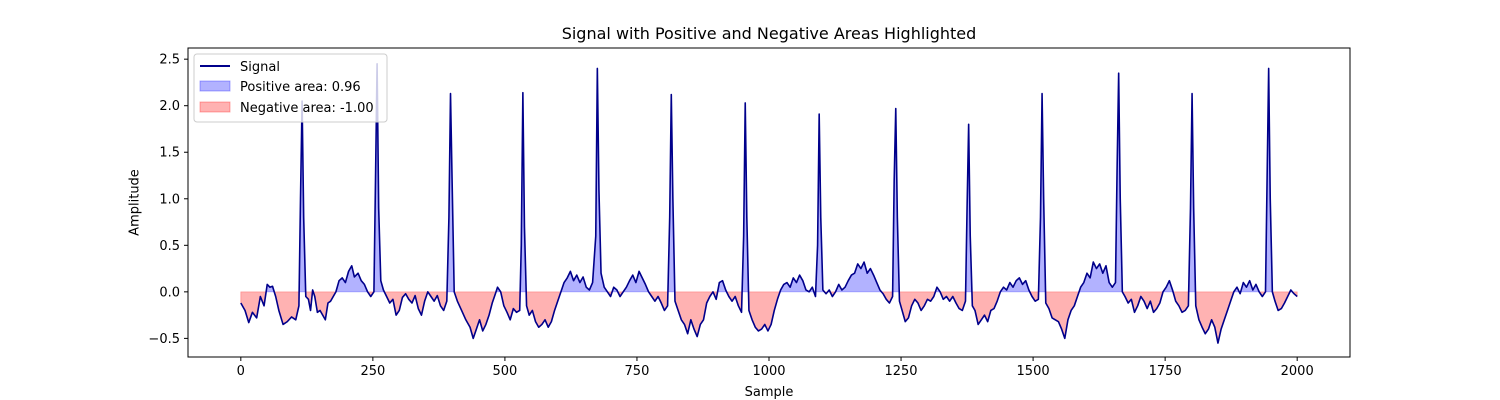 The width and height of the screenshot is (1500, 400). What do you see at coordinates (260, 67) in the screenshot?
I see `legend-label-signal: Signal` at bounding box center [260, 67].